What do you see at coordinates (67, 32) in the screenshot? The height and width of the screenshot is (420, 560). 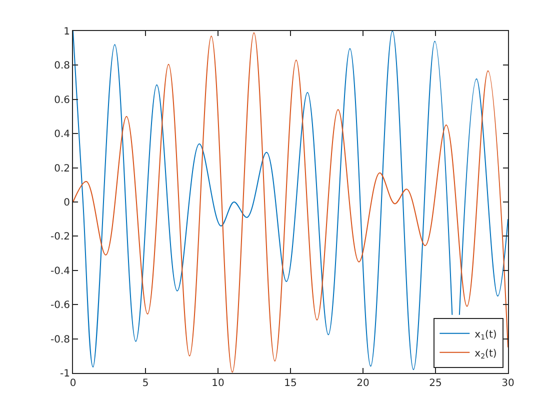 I see `y-tick-label: 1` at bounding box center [67, 32].